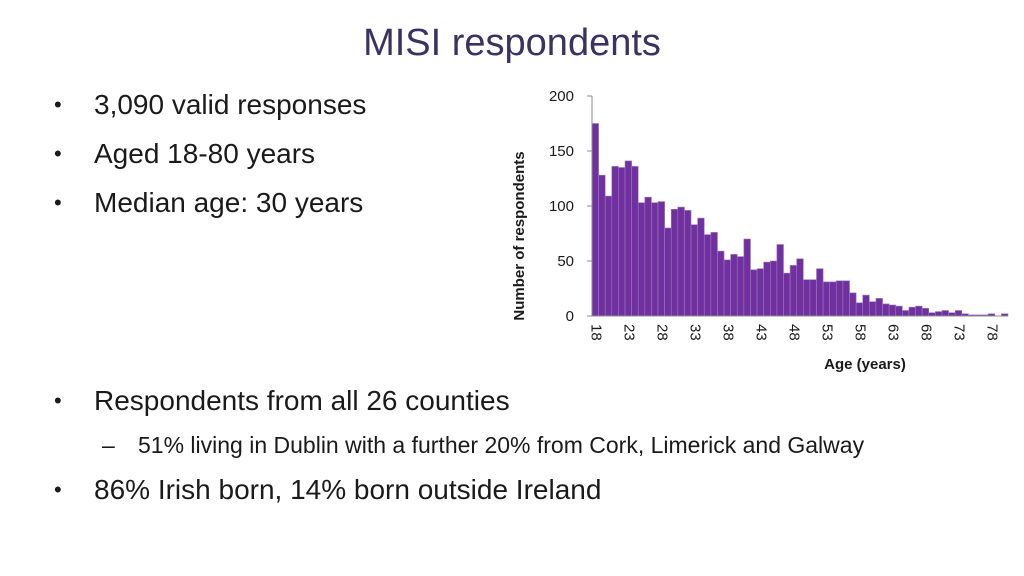  I want to click on x-tick-label: 38, so click(727, 332).